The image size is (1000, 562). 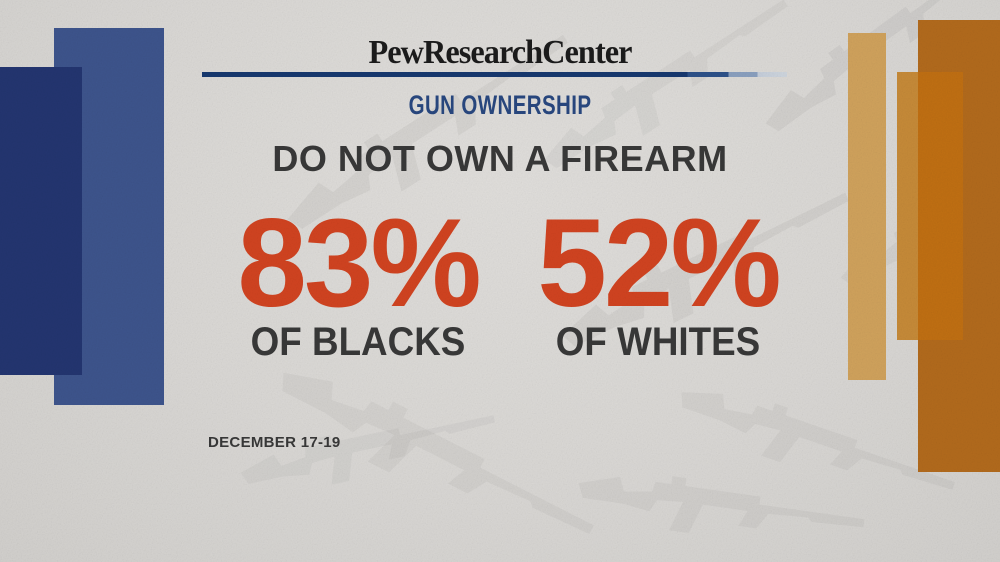 What do you see at coordinates (494, 74) in the screenshot?
I see `header-divider-line` at bounding box center [494, 74].